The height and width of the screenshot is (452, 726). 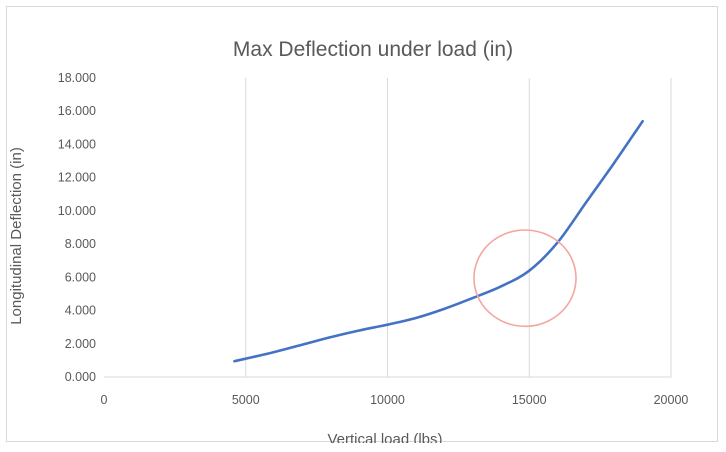 What do you see at coordinates (373, 49) in the screenshot?
I see `chart-title: Max Deflection under load (in)` at bounding box center [373, 49].